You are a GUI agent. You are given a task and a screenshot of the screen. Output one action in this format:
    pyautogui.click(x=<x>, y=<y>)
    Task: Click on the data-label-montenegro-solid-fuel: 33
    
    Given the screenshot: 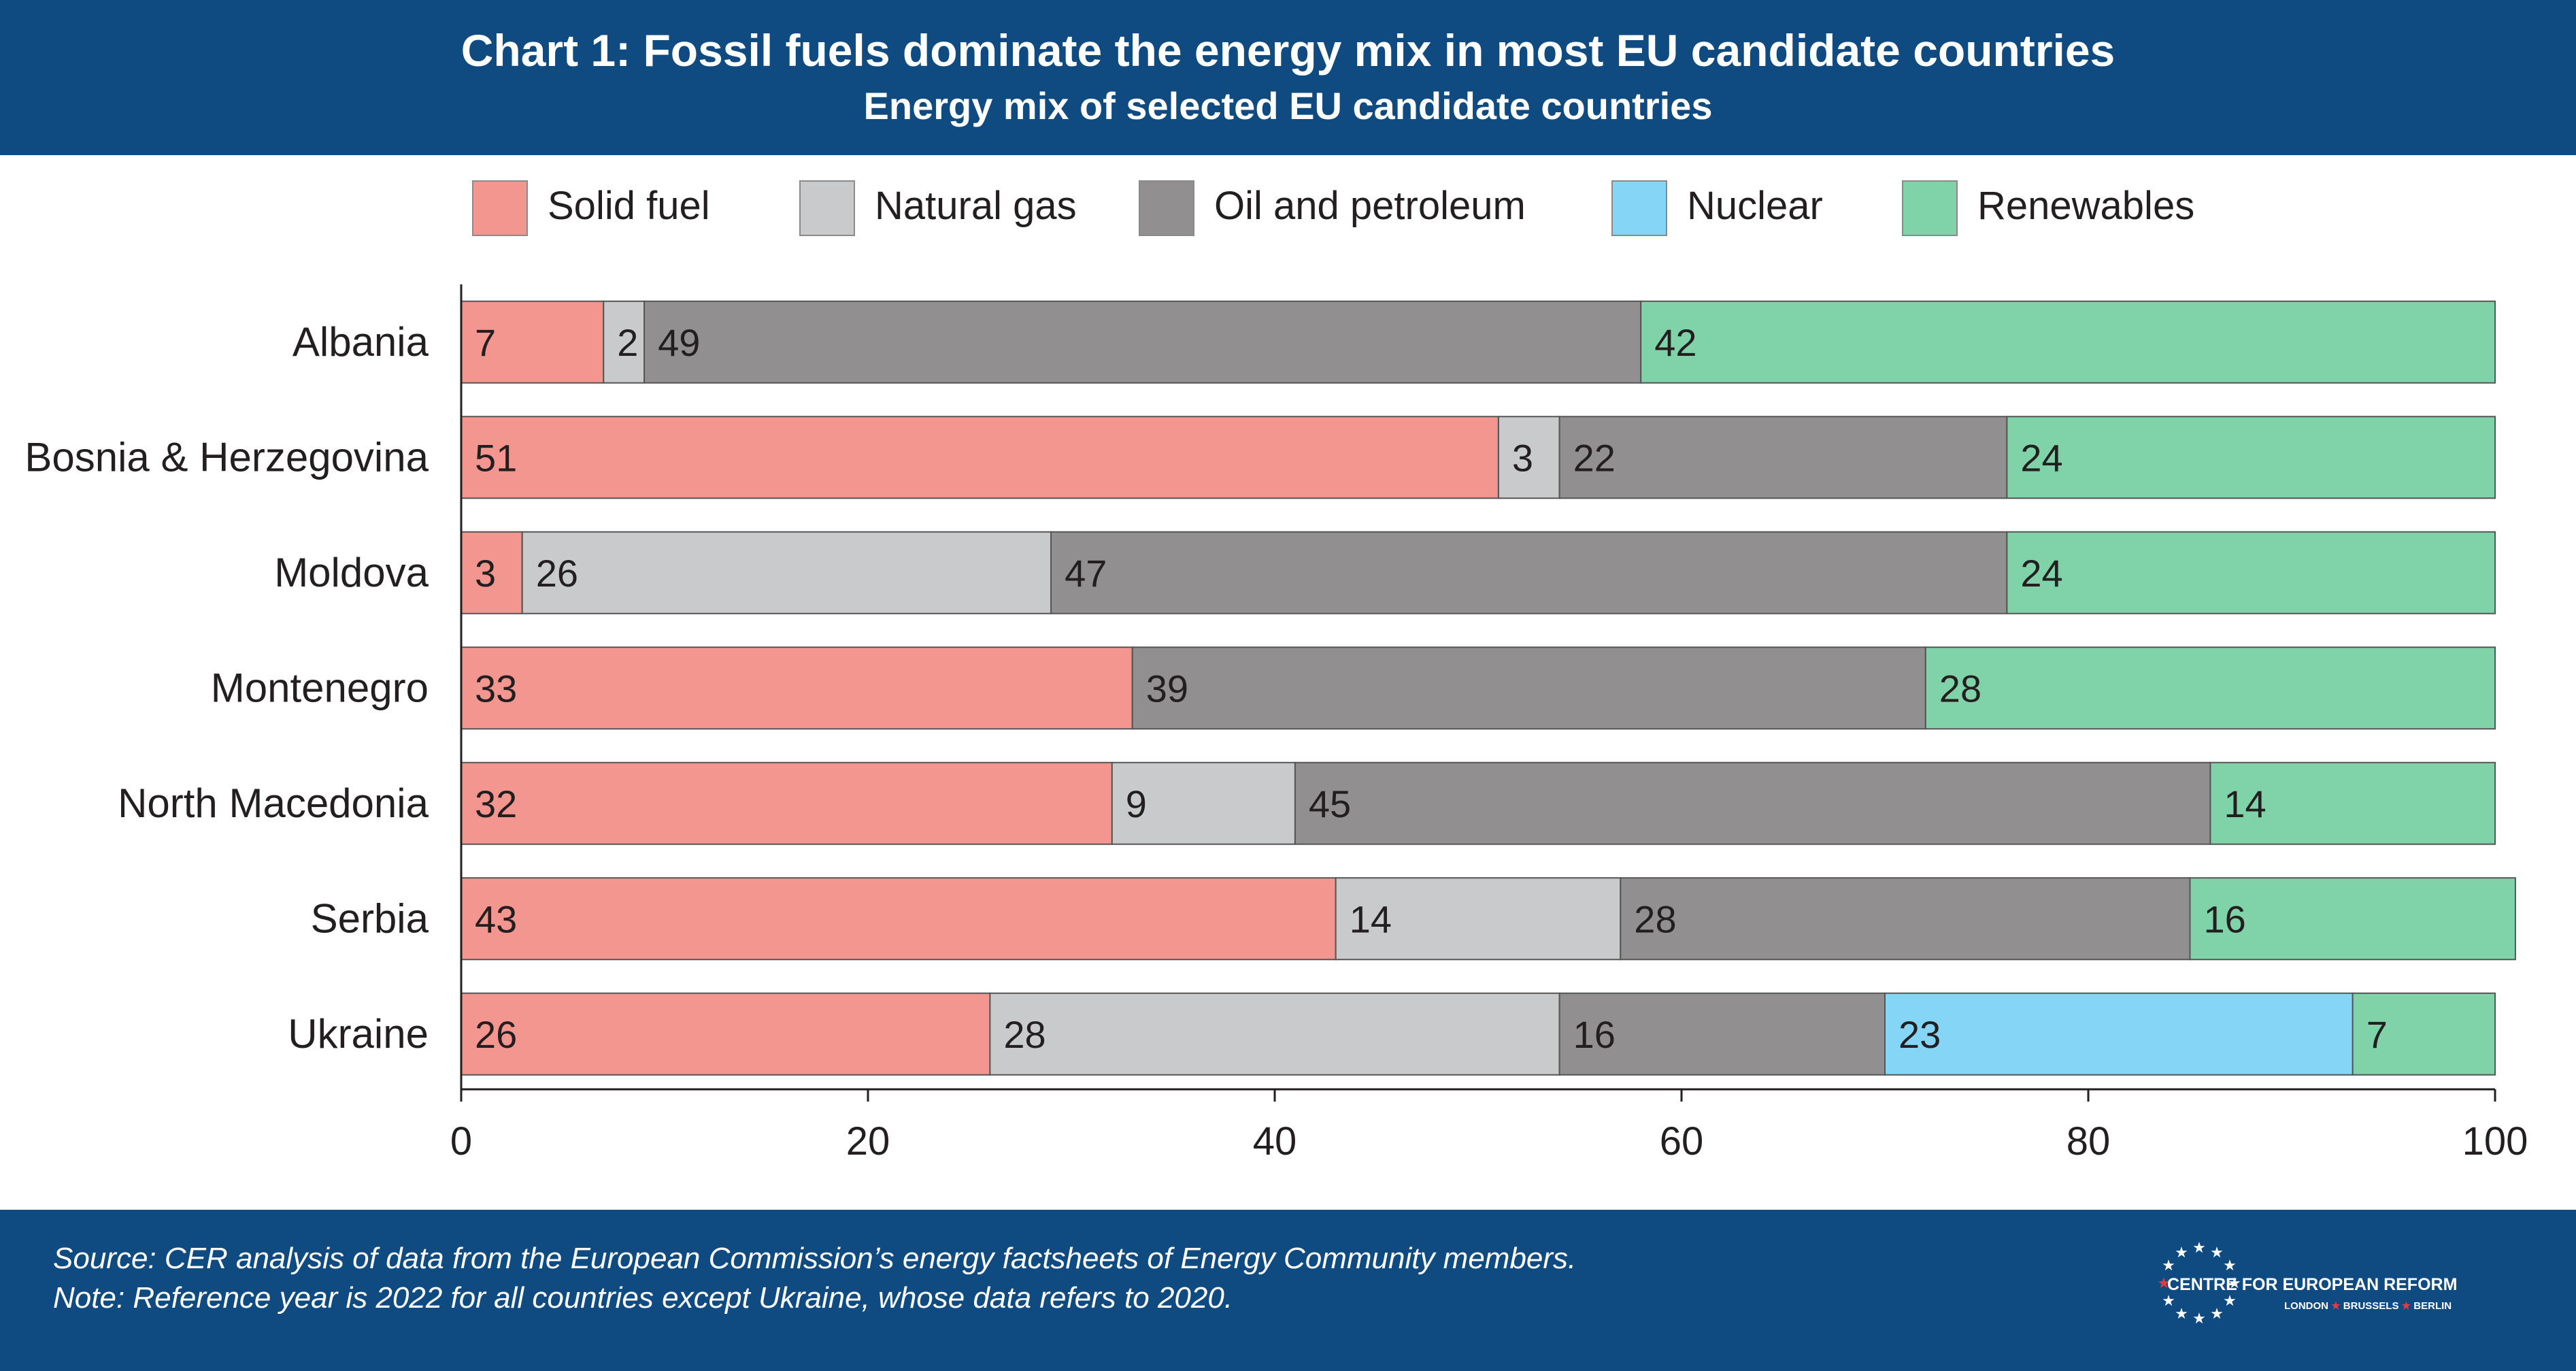 What is the action you would take?
    pyautogui.click(x=496, y=688)
    